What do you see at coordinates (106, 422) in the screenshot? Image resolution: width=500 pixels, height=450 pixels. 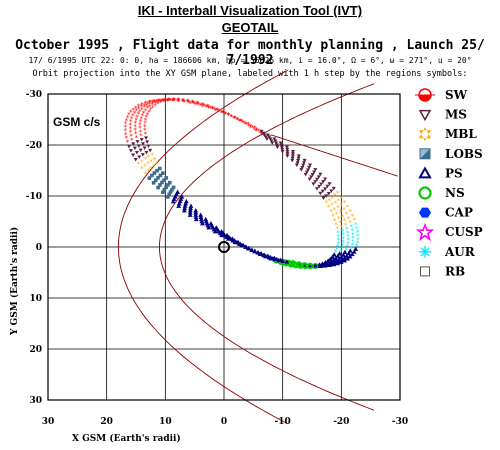 I see `x-tick-label: 20` at bounding box center [106, 422].